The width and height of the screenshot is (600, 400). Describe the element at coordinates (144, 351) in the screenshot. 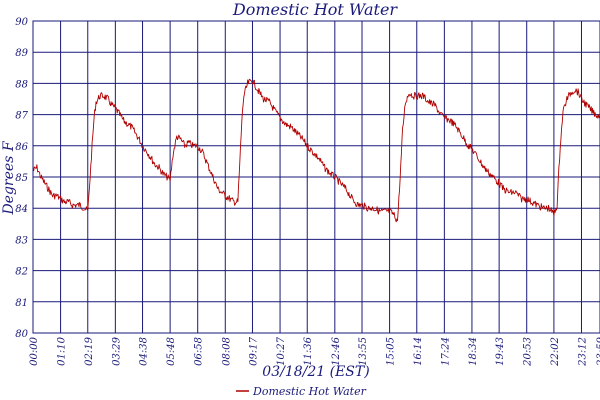

I see `x-tick-label: 04:38` at that location.